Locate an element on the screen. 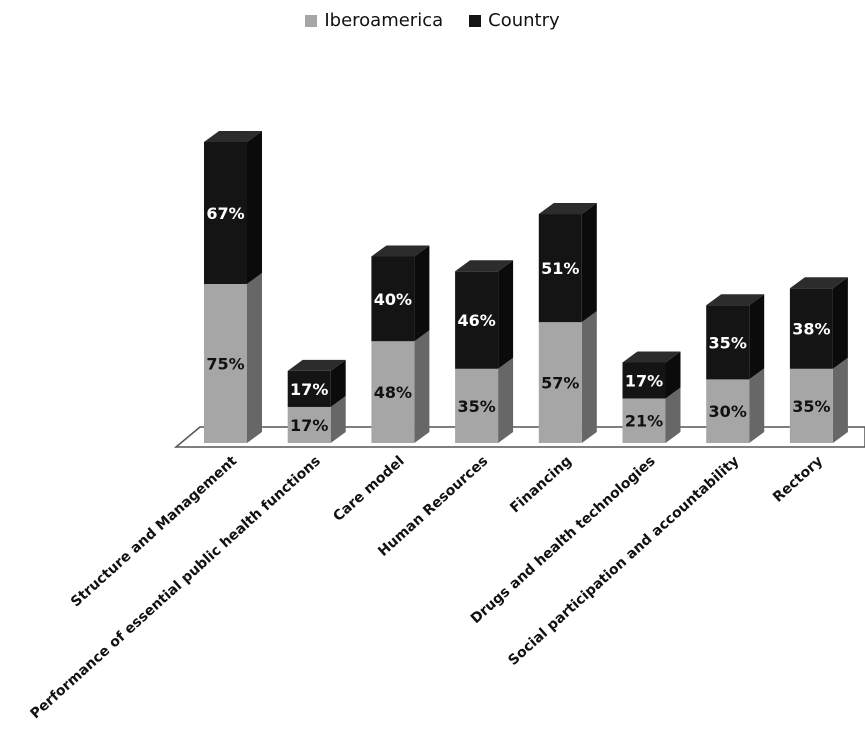 This screenshot has height=756, width=865. data-label-iberoamerica: 75% is located at coordinates (225, 364).